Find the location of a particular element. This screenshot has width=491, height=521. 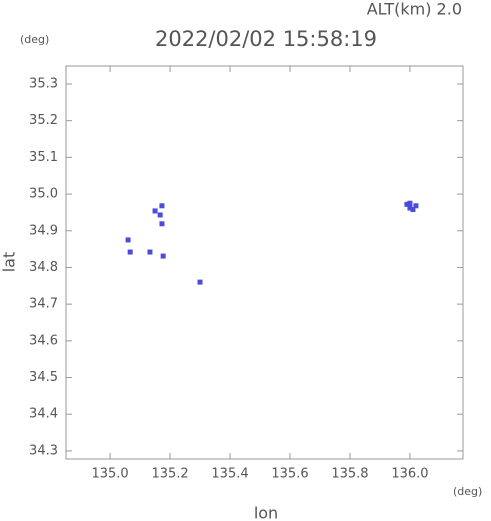

x-tick-label: 136.0 is located at coordinates (409, 474).